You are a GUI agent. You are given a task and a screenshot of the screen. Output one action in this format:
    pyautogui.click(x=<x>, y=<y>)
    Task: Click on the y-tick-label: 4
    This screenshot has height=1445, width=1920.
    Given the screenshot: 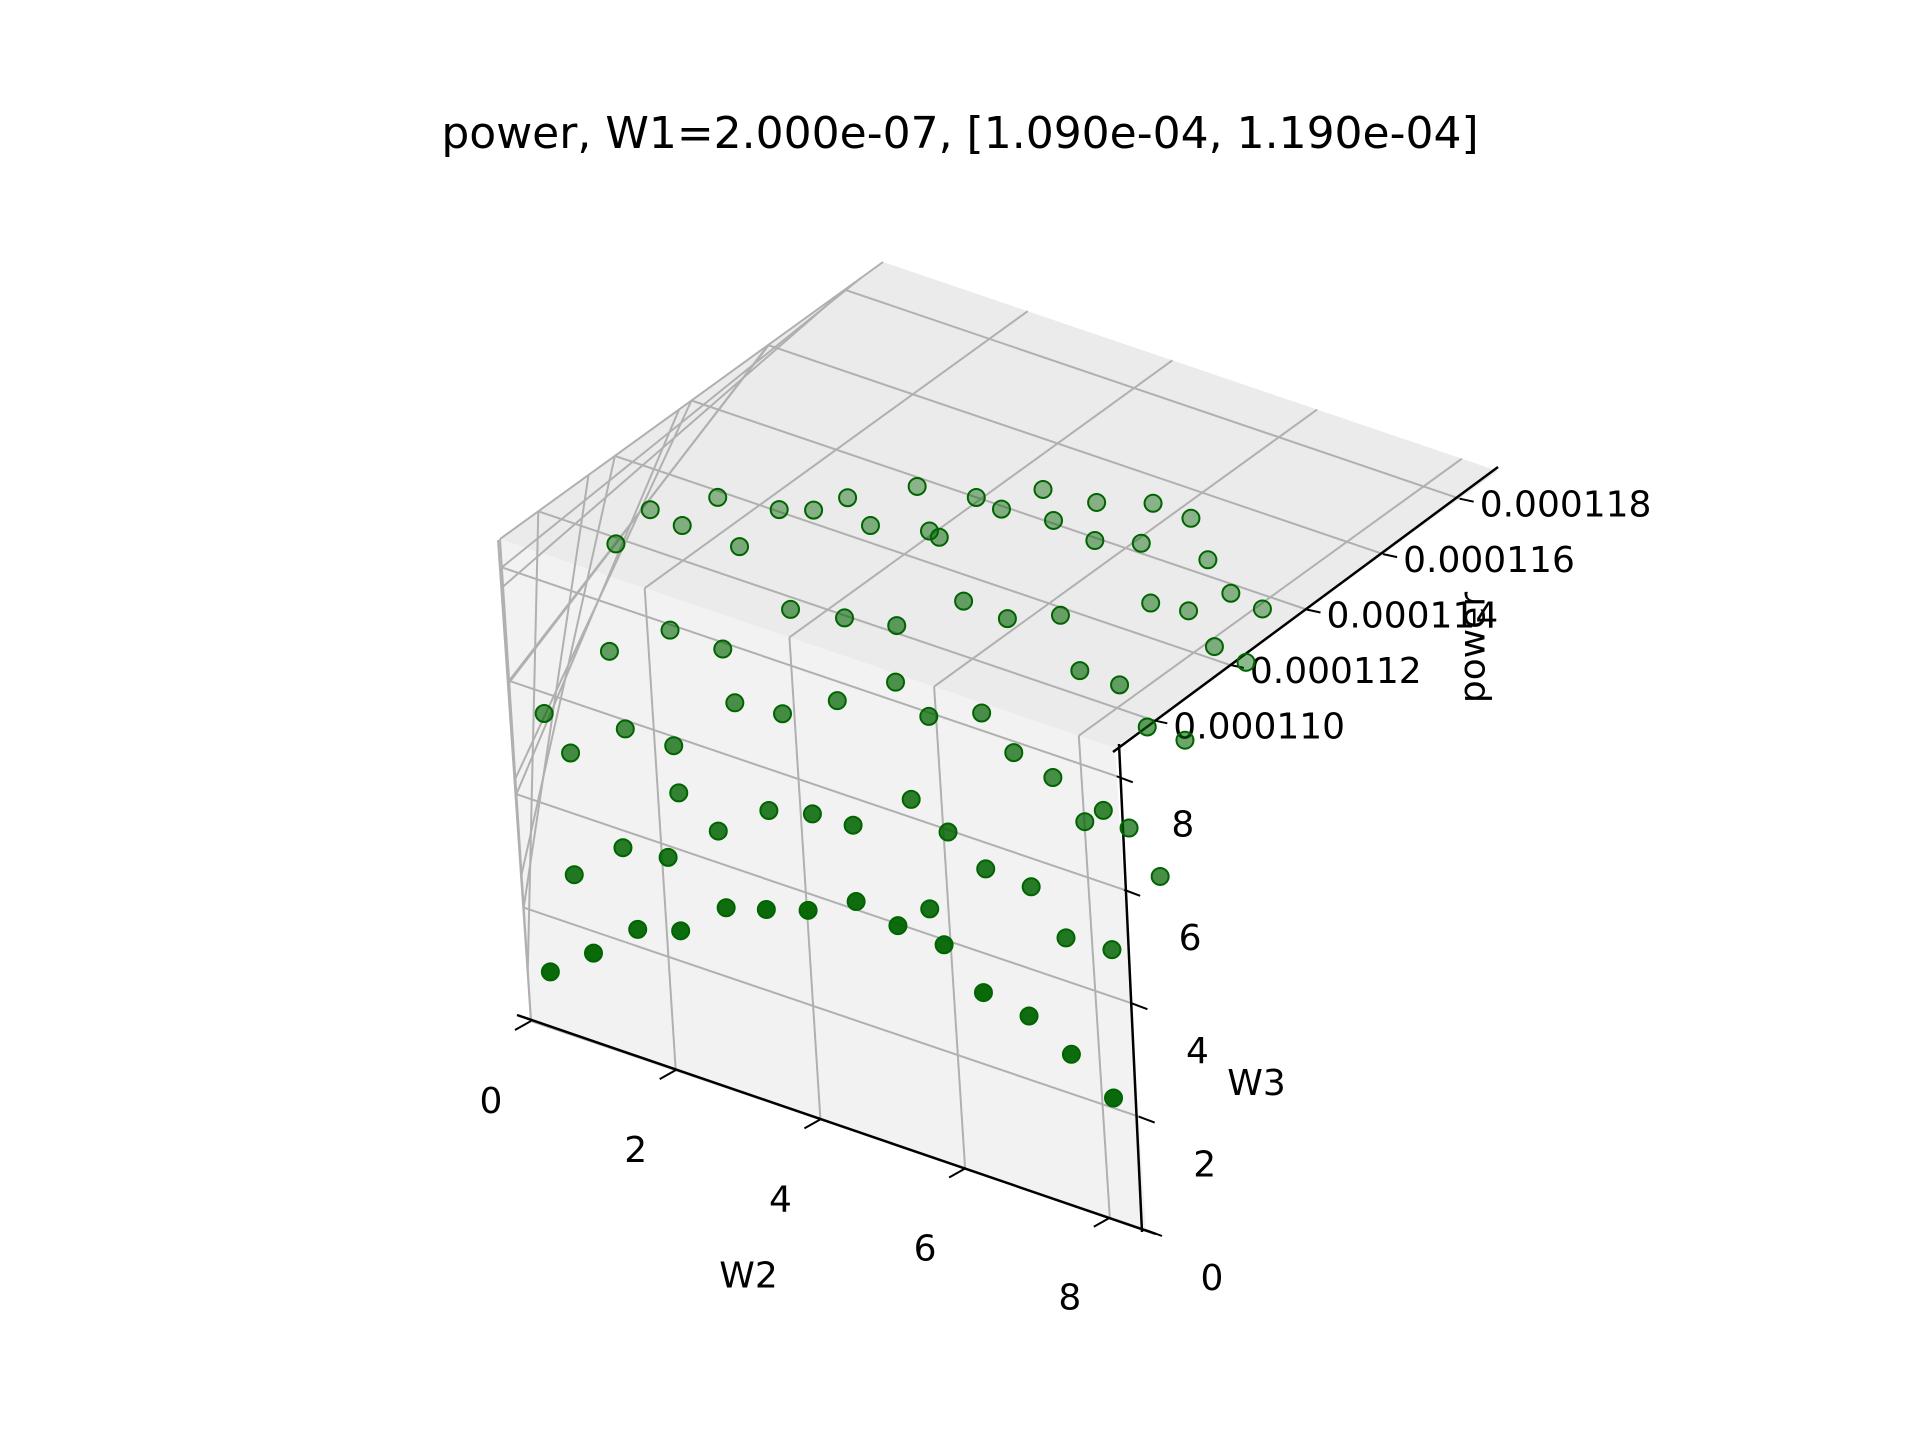 What is the action you would take?
    pyautogui.click(x=1197, y=1051)
    